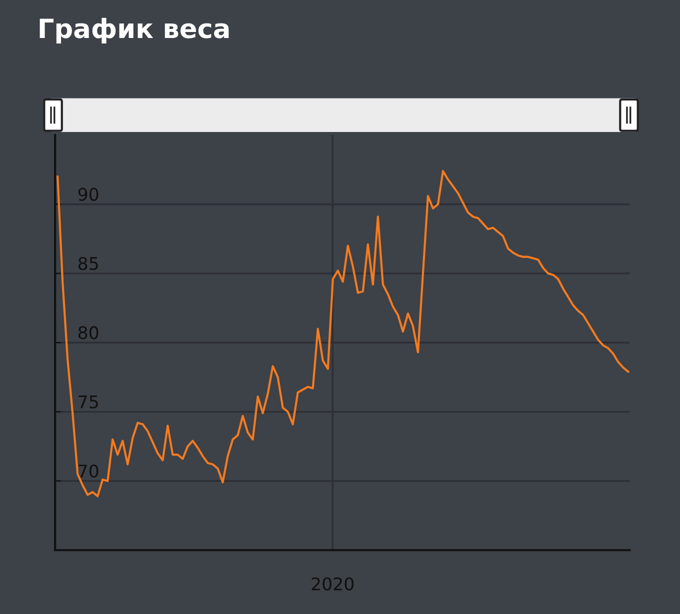 This screenshot has width=680, height=614. Describe the element at coordinates (88, 194) in the screenshot. I see `y-tick-label: 90` at that location.